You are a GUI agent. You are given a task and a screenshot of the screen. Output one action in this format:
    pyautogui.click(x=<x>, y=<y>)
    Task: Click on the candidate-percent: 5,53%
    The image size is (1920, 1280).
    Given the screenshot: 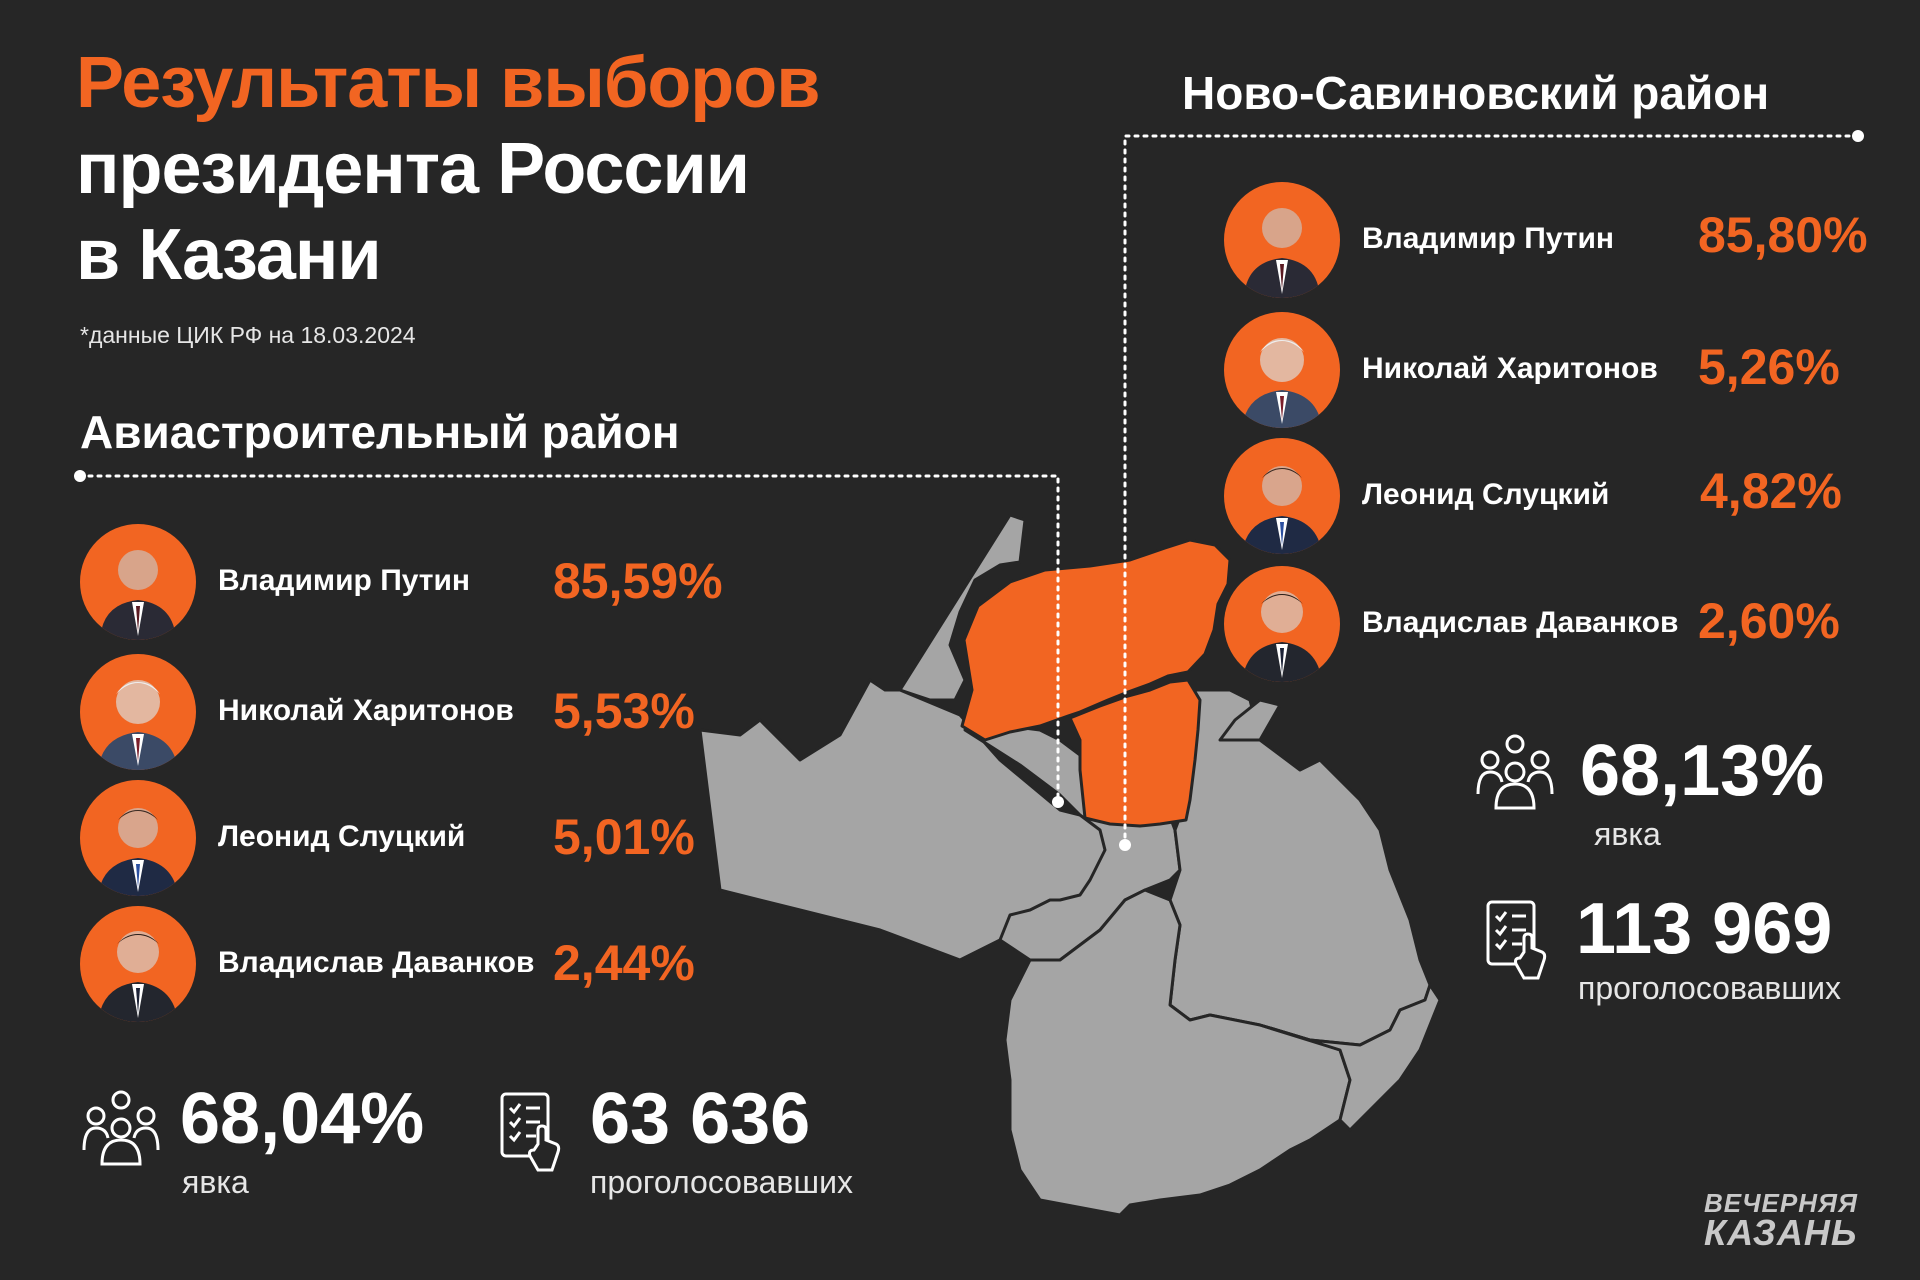 What is the action you would take?
    pyautogui.click(x=624, y=711)
    